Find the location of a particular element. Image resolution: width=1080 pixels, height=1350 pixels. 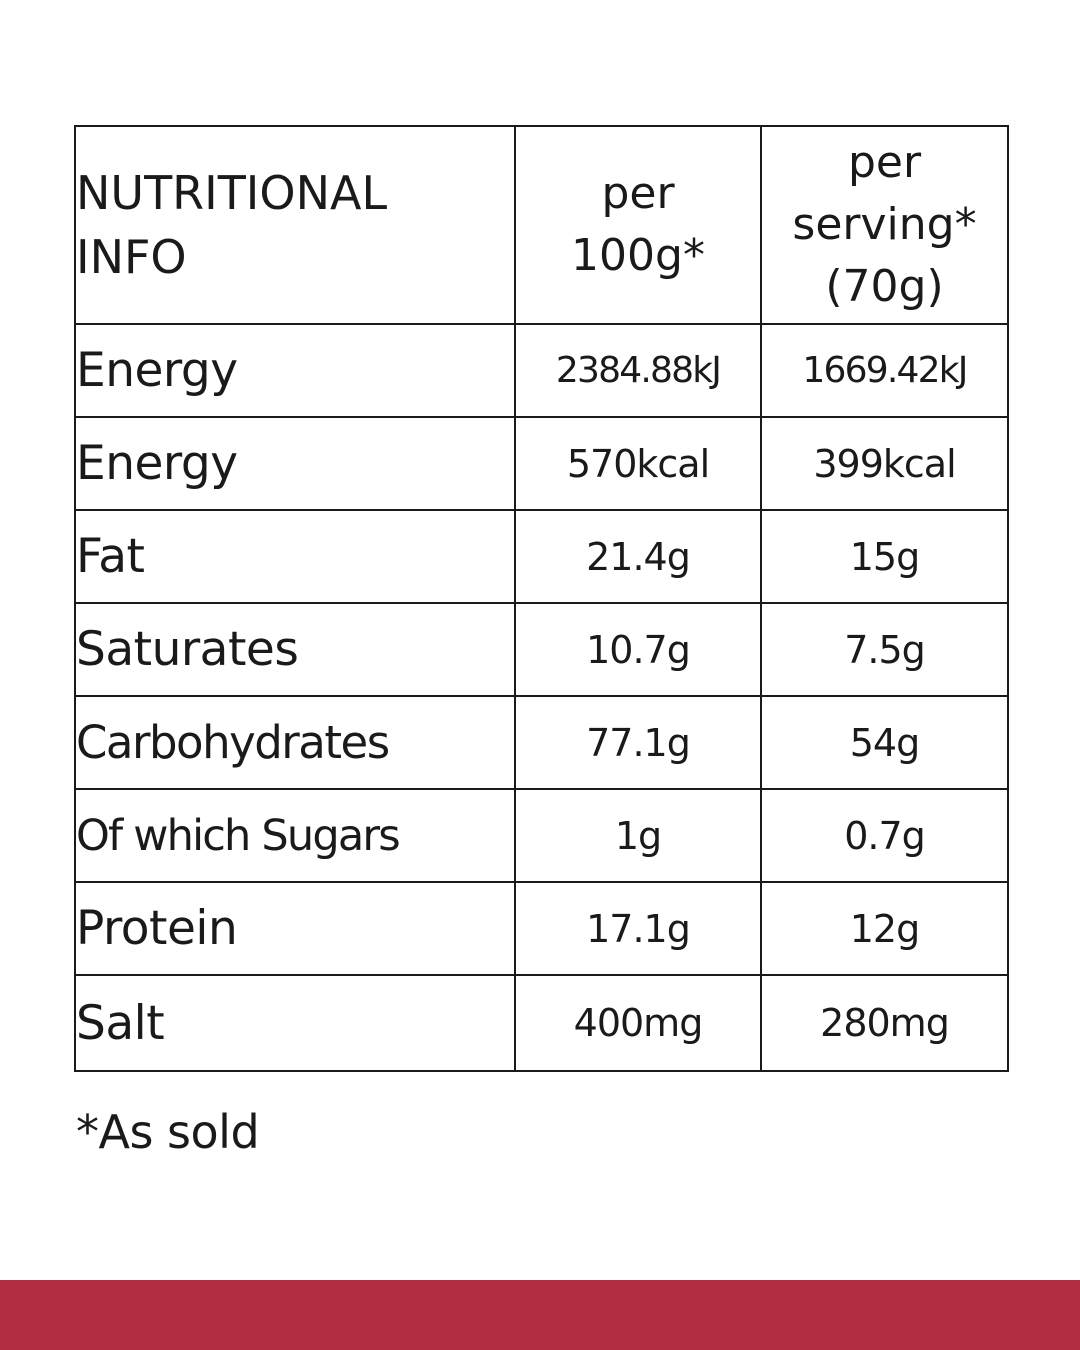

header-col2-line3: (70g) is located at coordinates (884, 286).